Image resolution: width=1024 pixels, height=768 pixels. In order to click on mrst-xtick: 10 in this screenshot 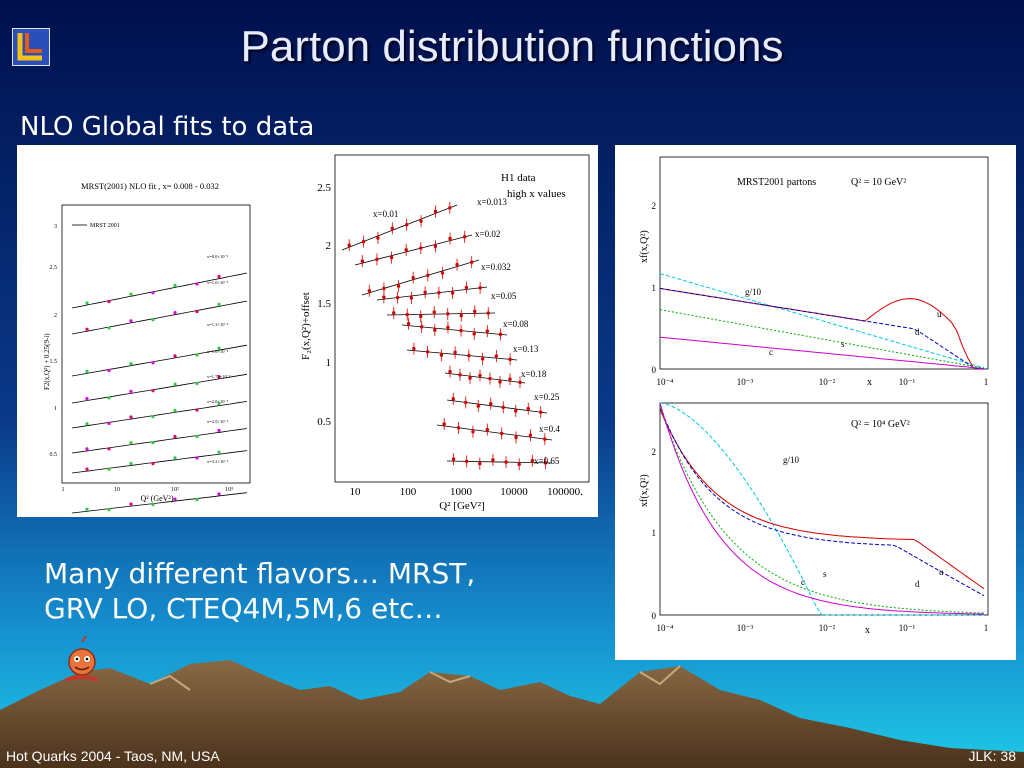, I will do `click(117, 490)`.